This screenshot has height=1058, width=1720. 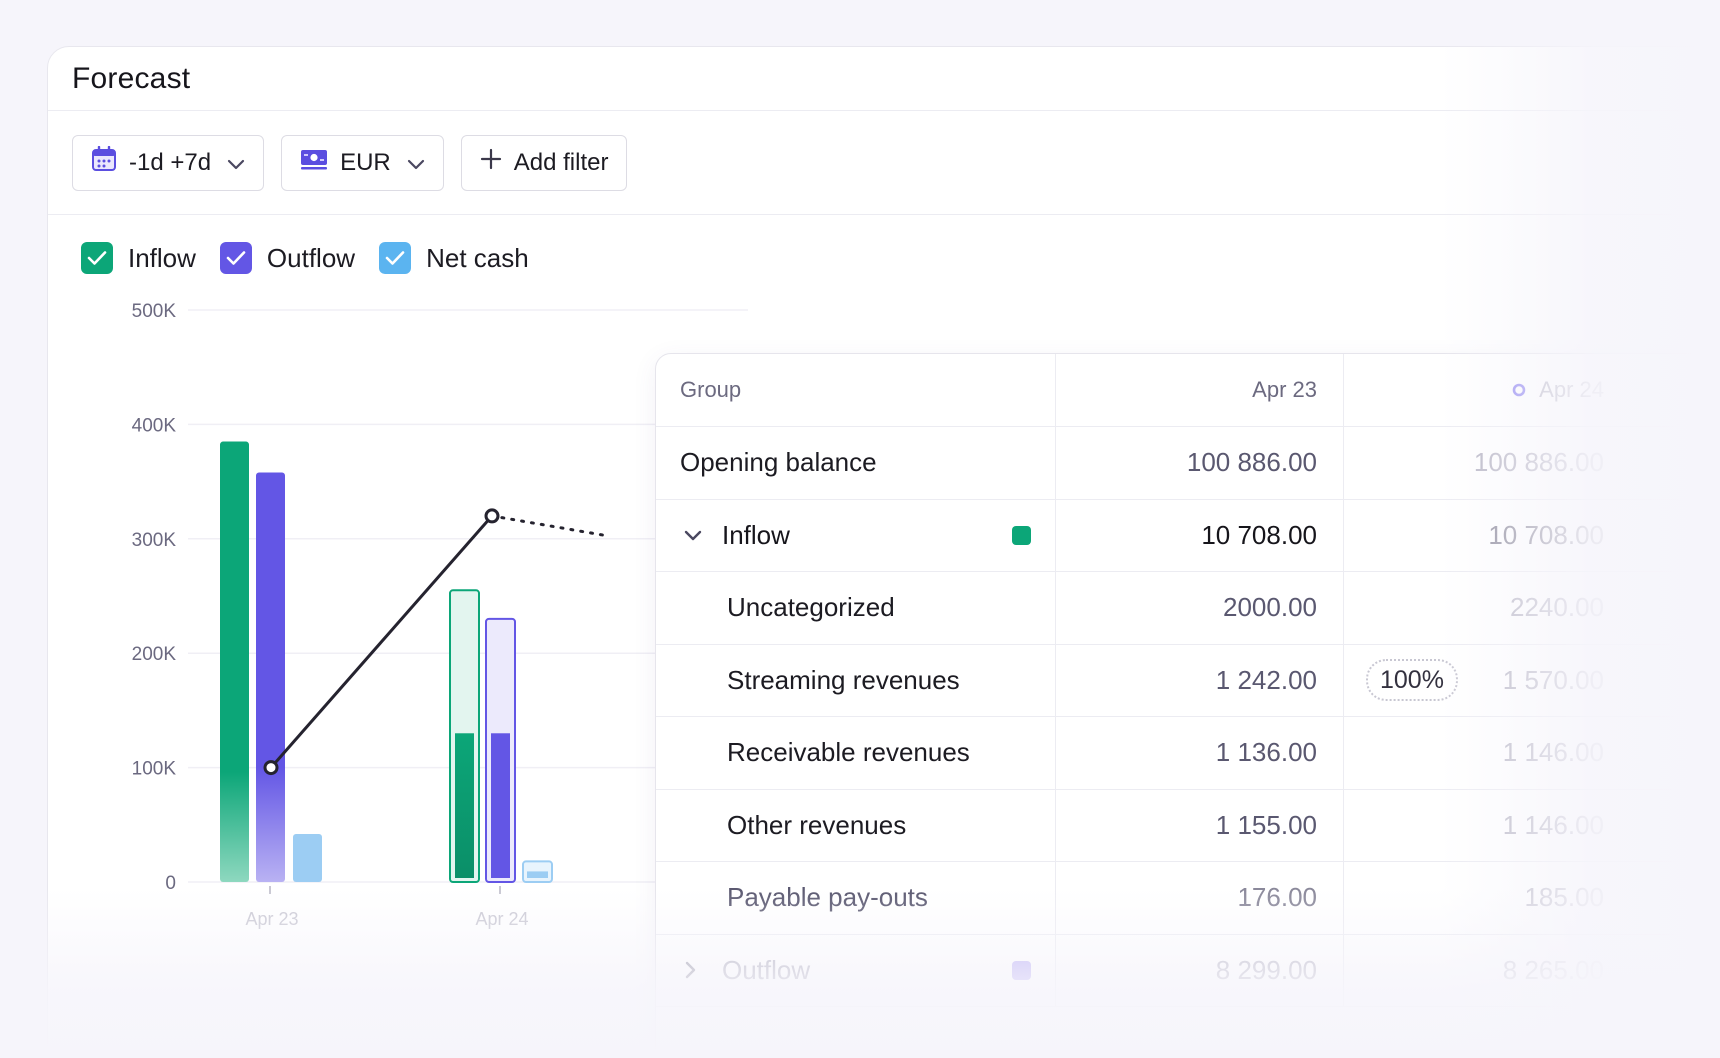 What do you see at coordinates (778, 462) in the screenshot?
I see `row-label: Opening balance` at bounding box center [778, 462].